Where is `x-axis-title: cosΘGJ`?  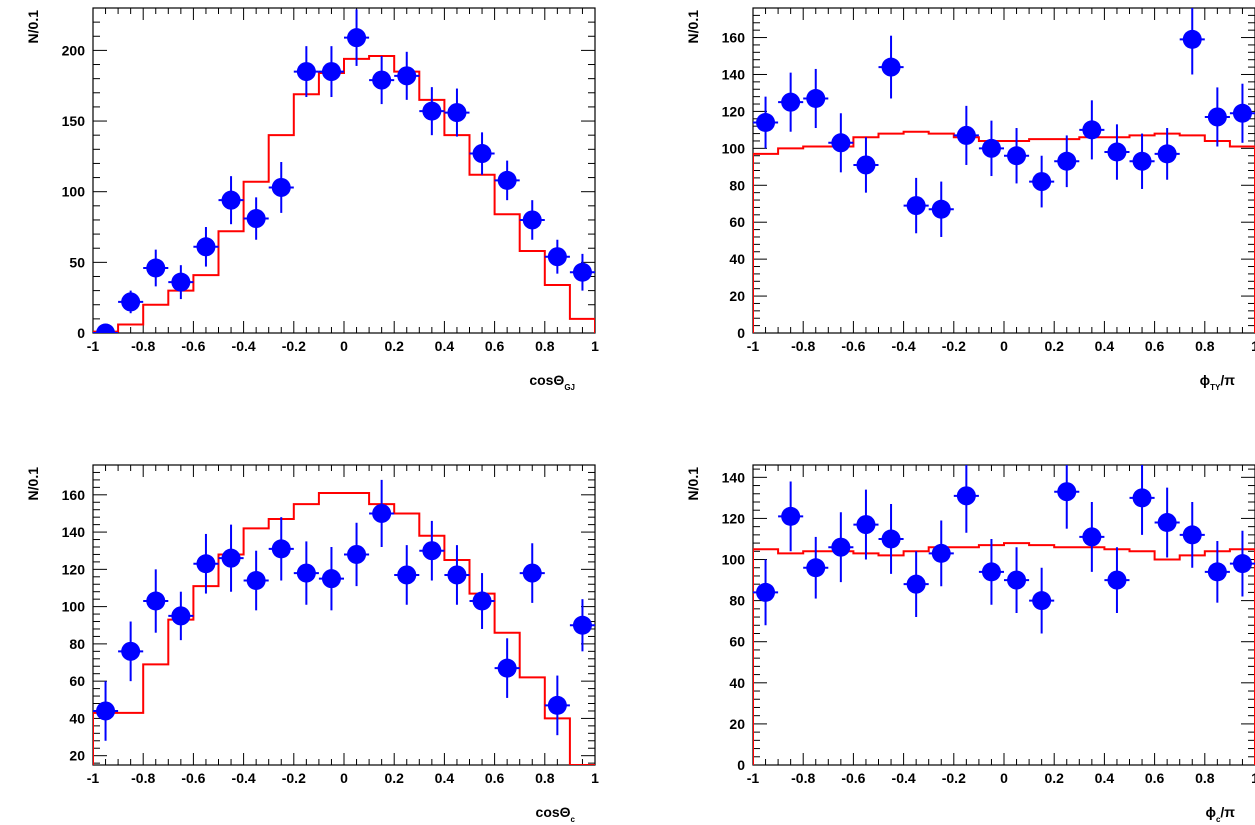 x-axis-title: cosΘGJ is located at coordinates (552, 382).